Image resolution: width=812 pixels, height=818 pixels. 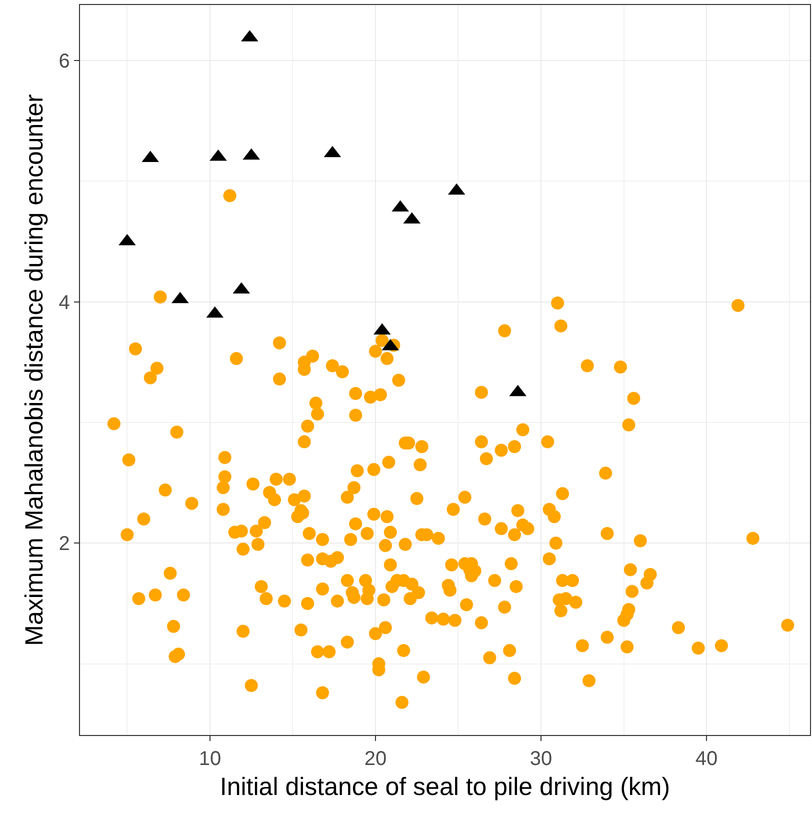 I want to click on x-axis-title: Initial distance of seal to pile driving (km), so click(x=445, y=787).